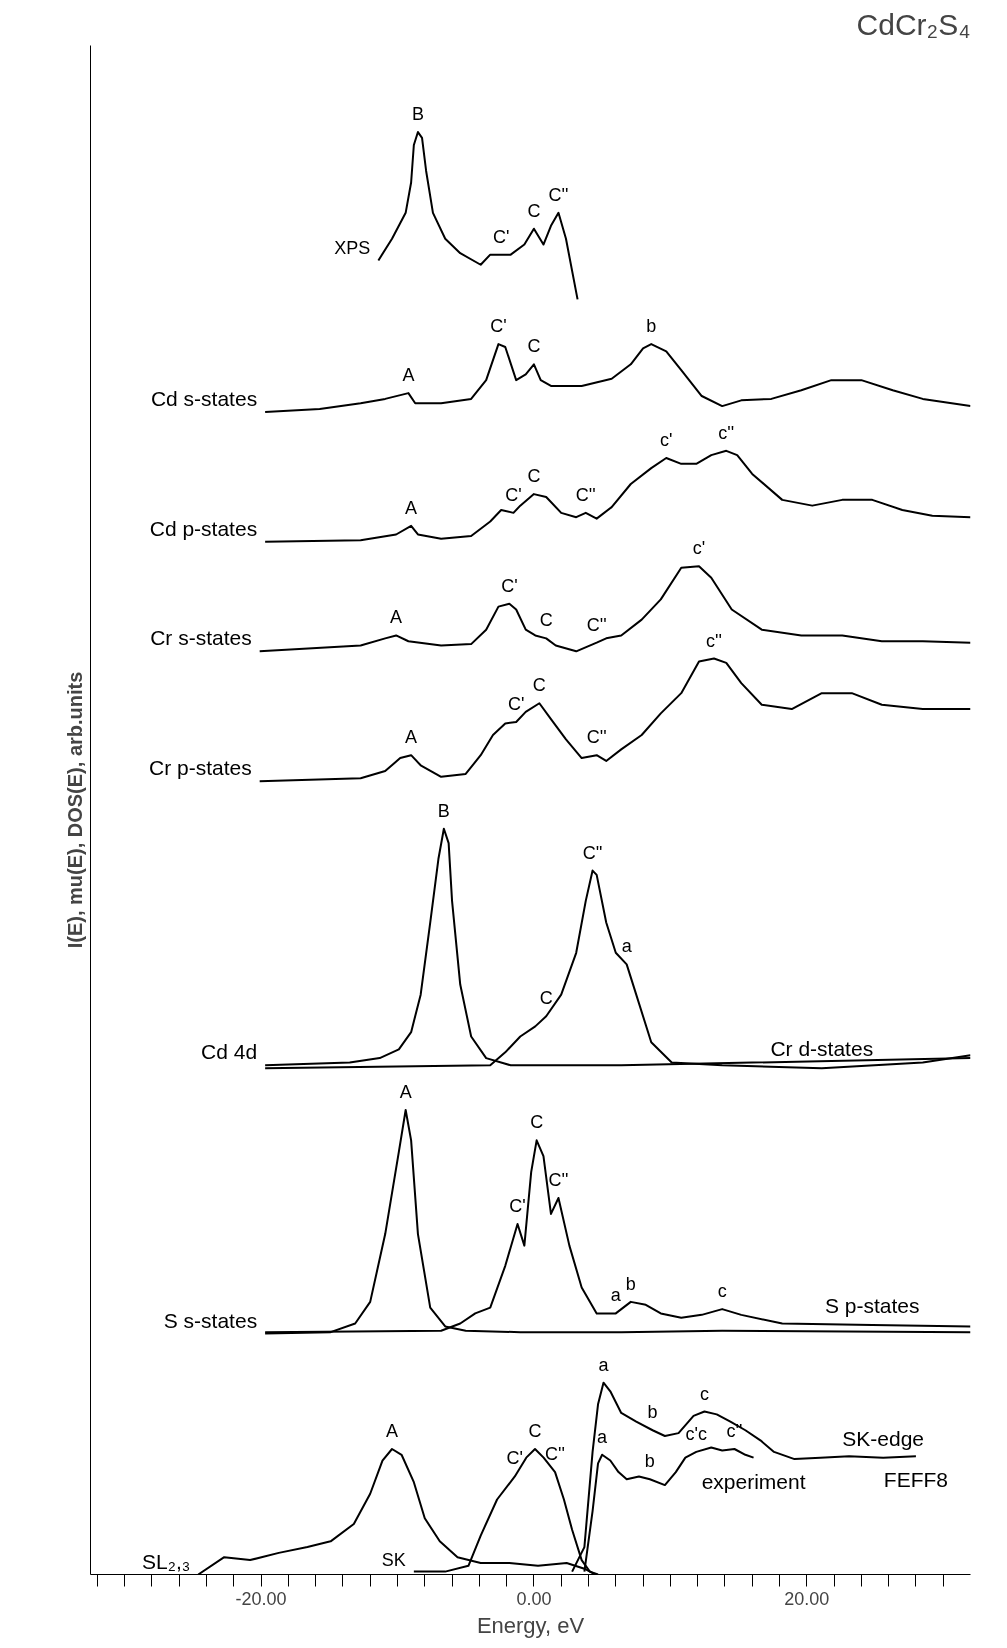 This screenshot has width=1007, height=1648. Describe the element at coordinates (872, 1305) in the screenshot. I see `annotation: S p-states` at that location.